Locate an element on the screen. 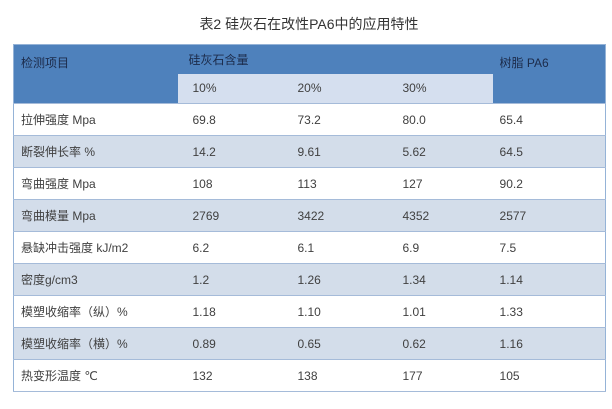  row-label: 悬缺冲击强度 kJ/m2 is located at coordinates (95, 247).